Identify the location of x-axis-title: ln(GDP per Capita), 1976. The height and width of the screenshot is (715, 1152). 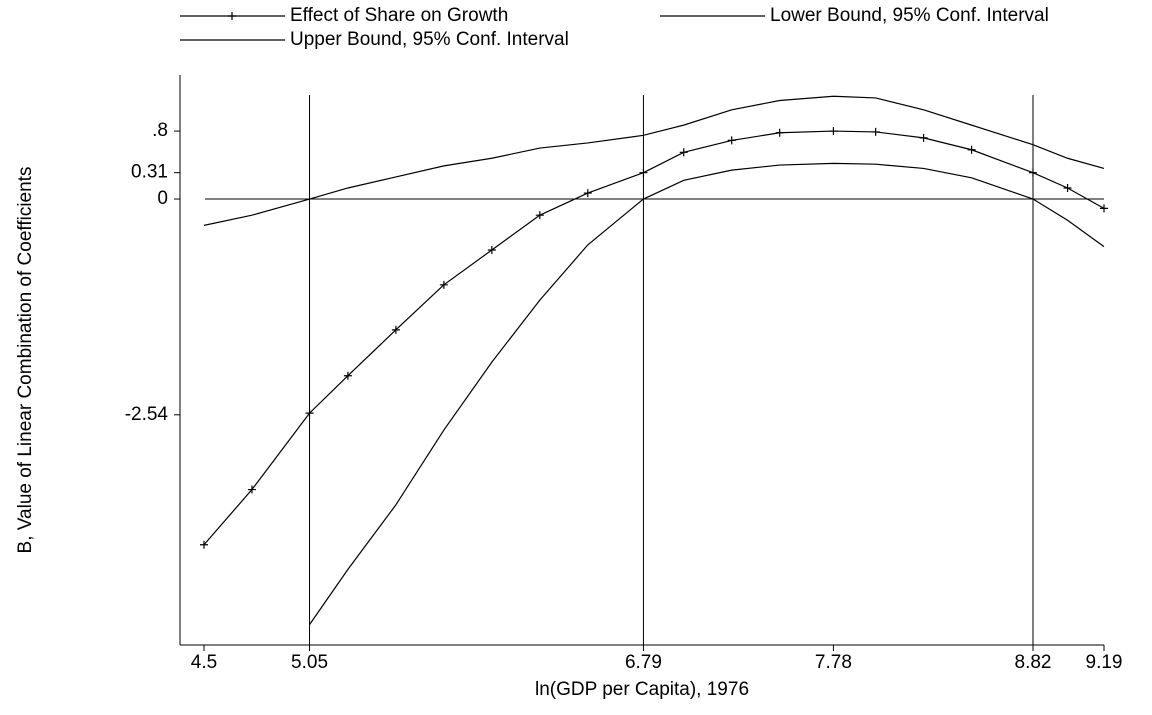
(642, 689).